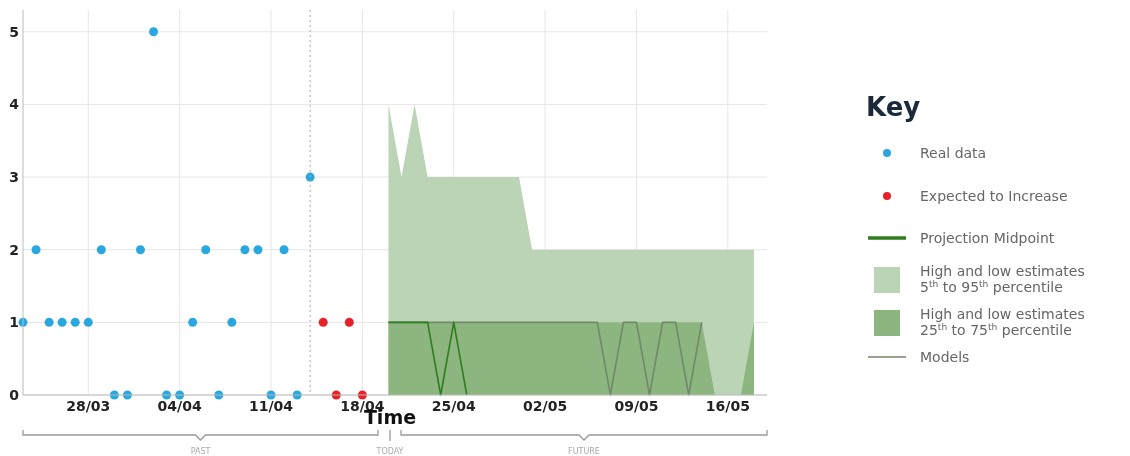 Image resolution: width=1130 pixels, height=456 pixels. What do you see at coordinates (88, 406) in the screenshot?
I see `x-tick-label: 28/03` at bounding box center [88, 406].